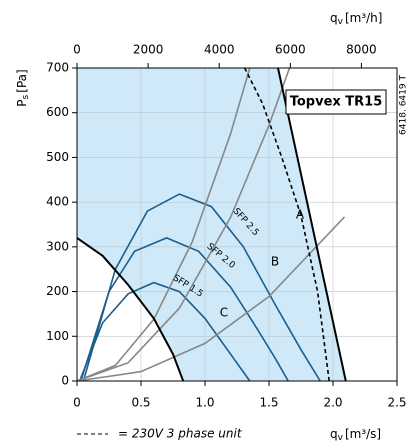 This screenshot has height=448, width=411. I want to click on x-axis-label: qv [m³/s], so click(355, 435).